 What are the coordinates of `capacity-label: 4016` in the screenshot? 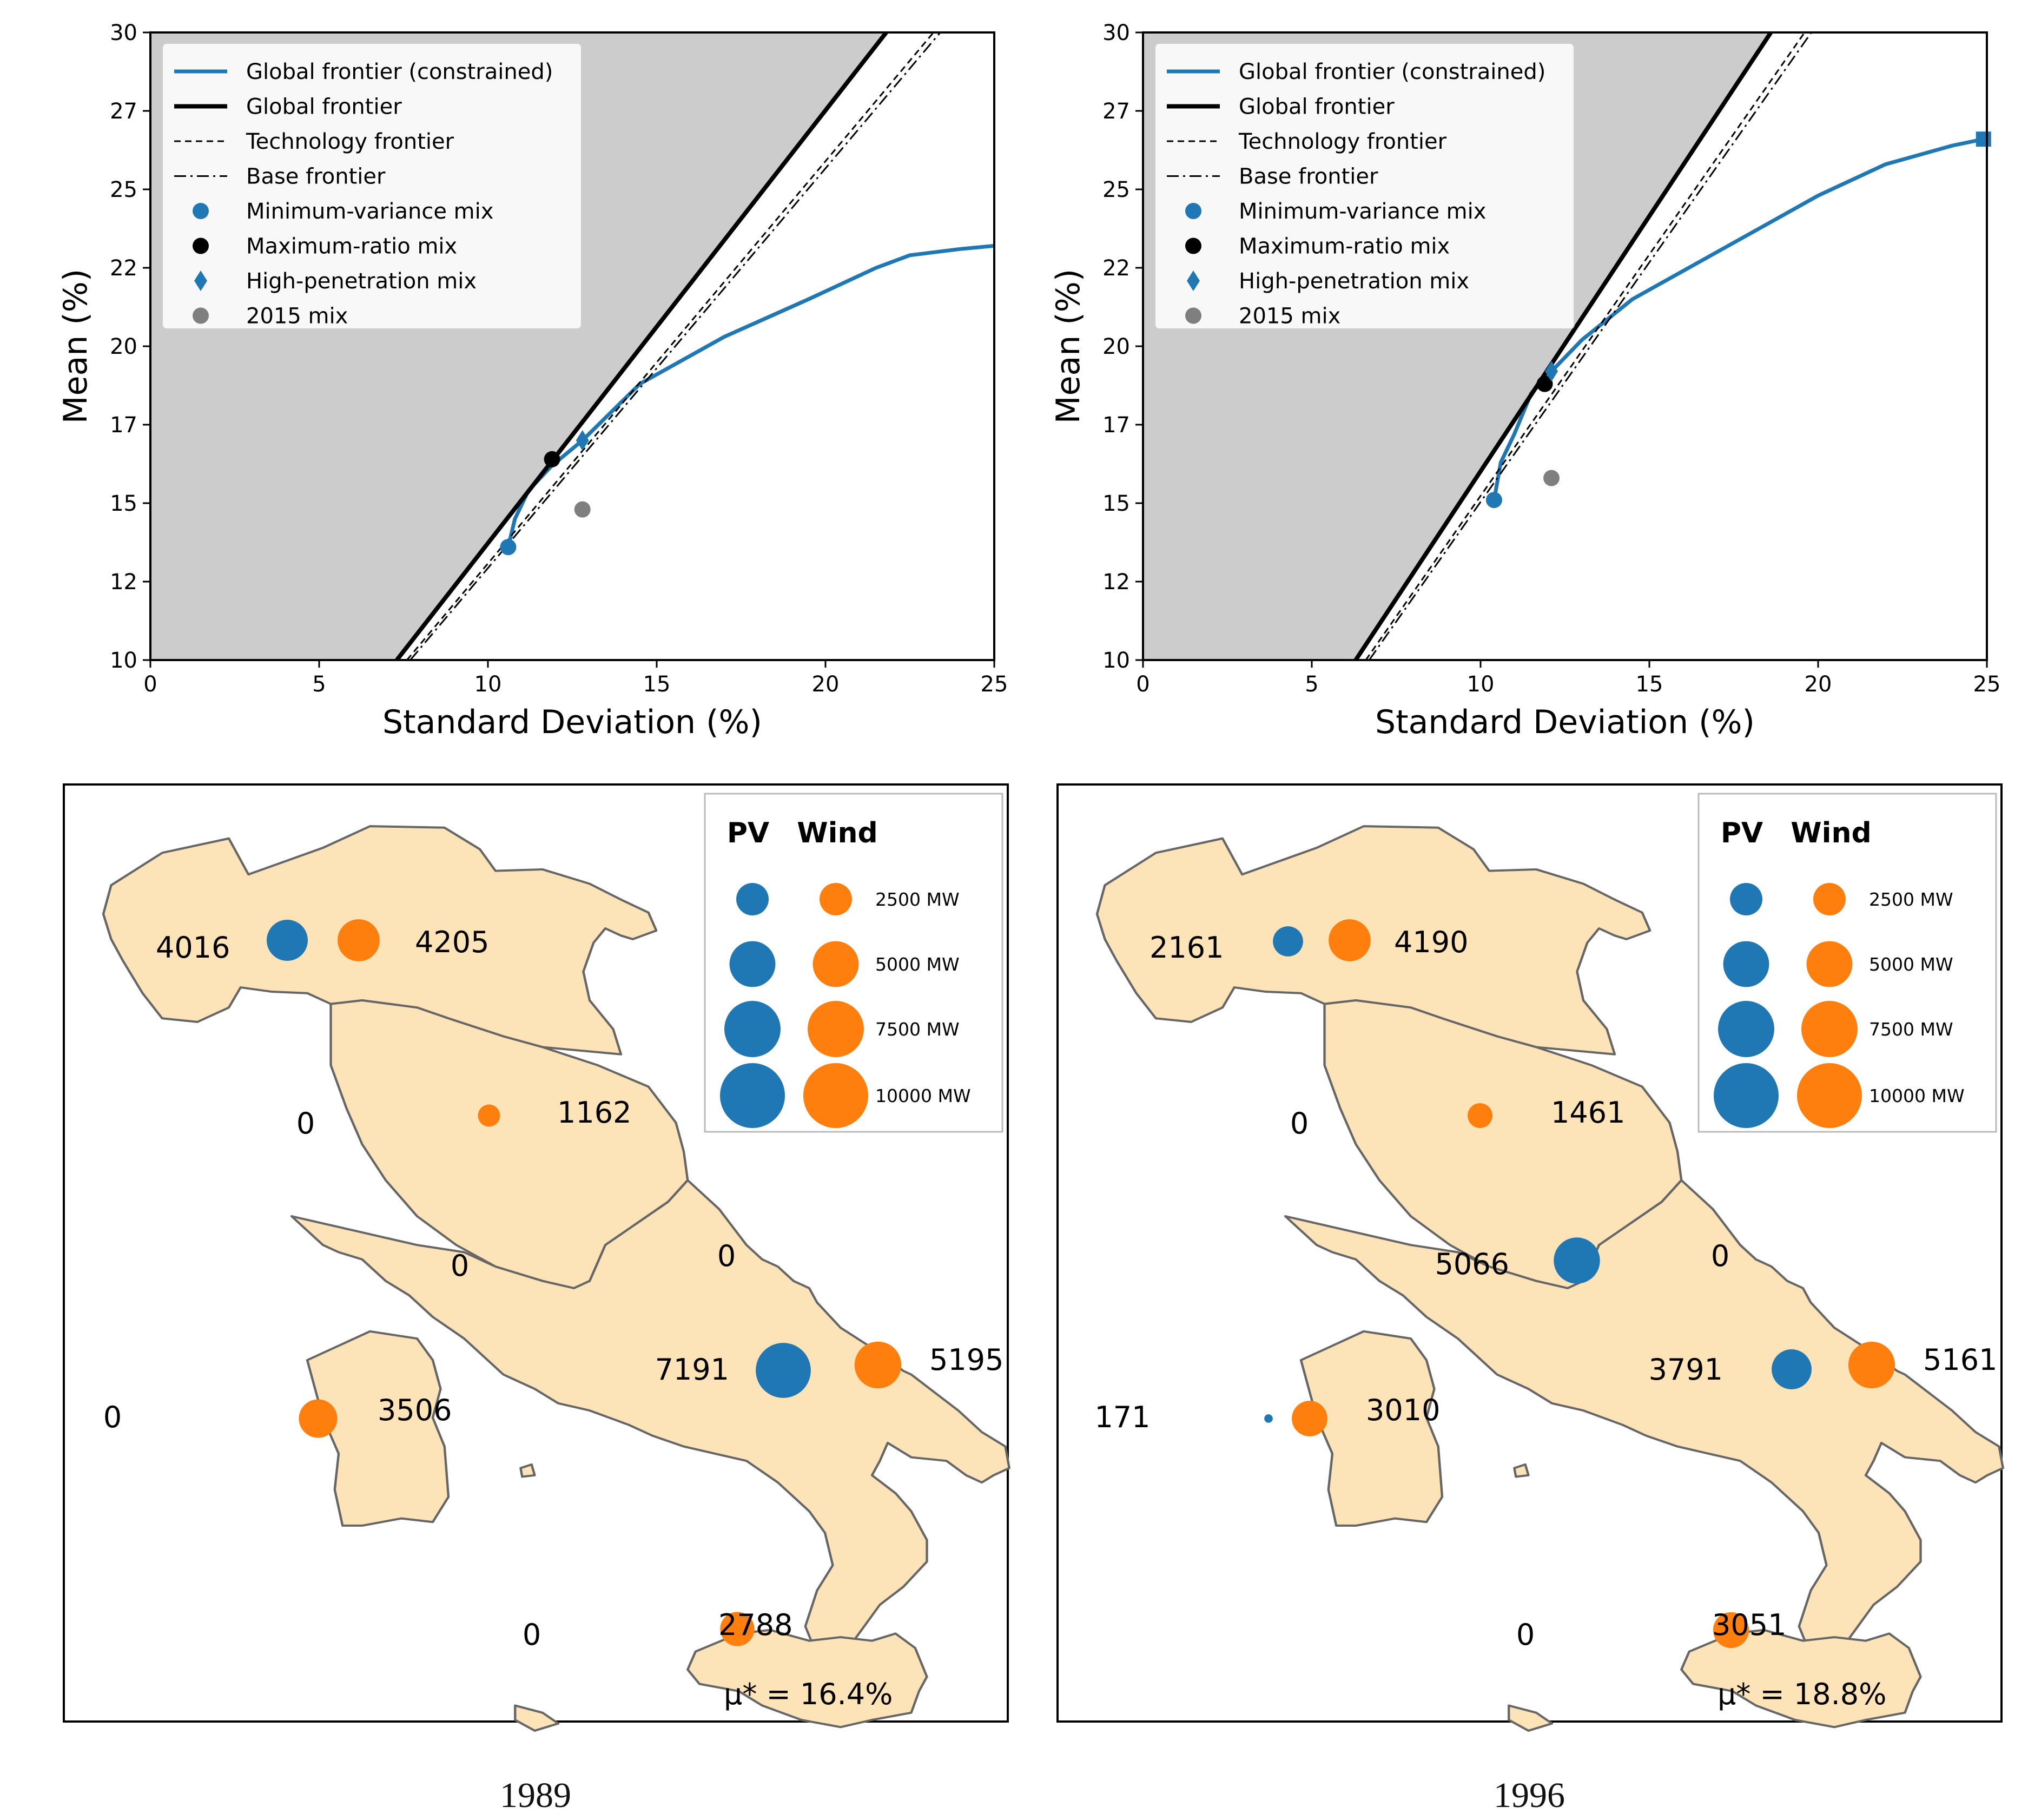 It's located at (193, 948).